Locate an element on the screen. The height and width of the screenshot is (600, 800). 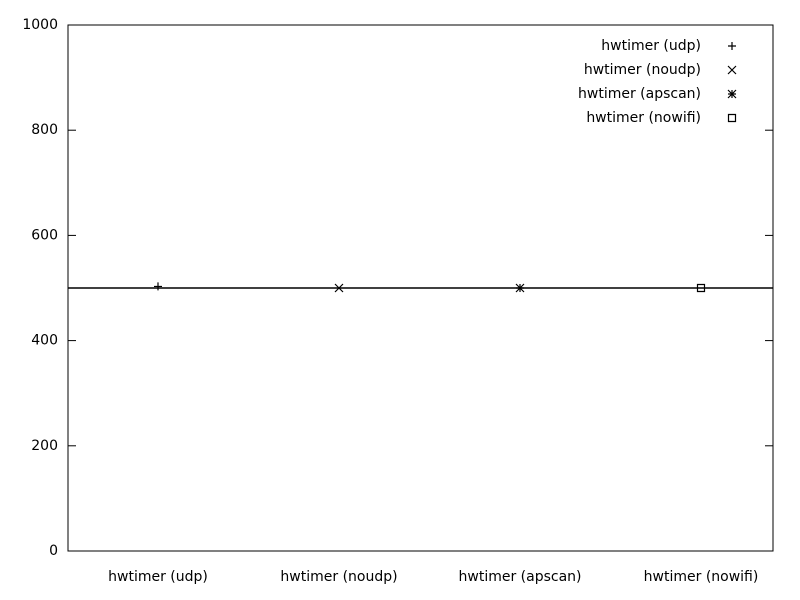
y-tick-label: 800 is located at coordinates (44, 130).